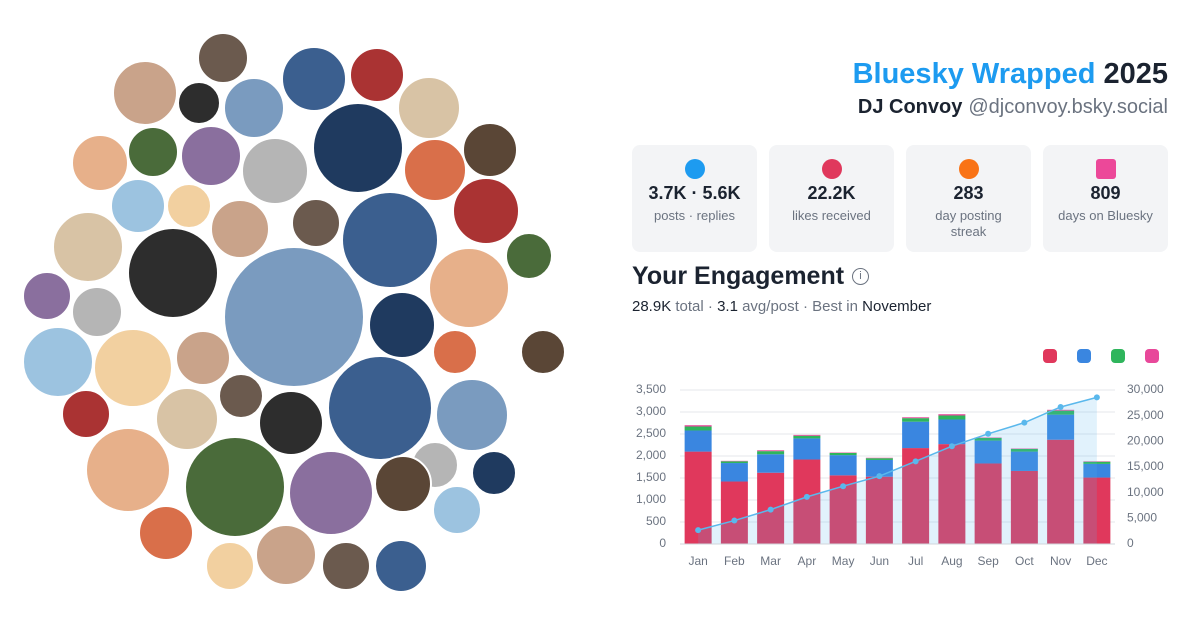  What do you see at coordinates (662, 543) in the screenshot?
I see `y-tick-label: 0` at bounding box center [662, 543].